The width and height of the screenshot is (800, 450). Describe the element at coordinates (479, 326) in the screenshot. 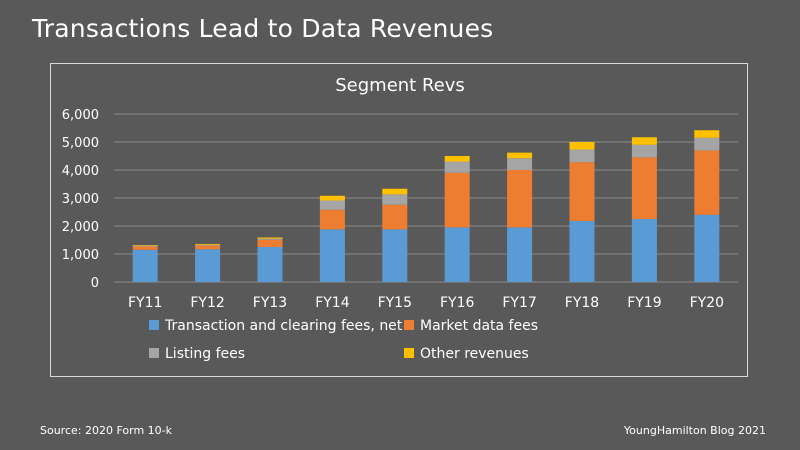

I see `legend-label: Market data fees` at that location.